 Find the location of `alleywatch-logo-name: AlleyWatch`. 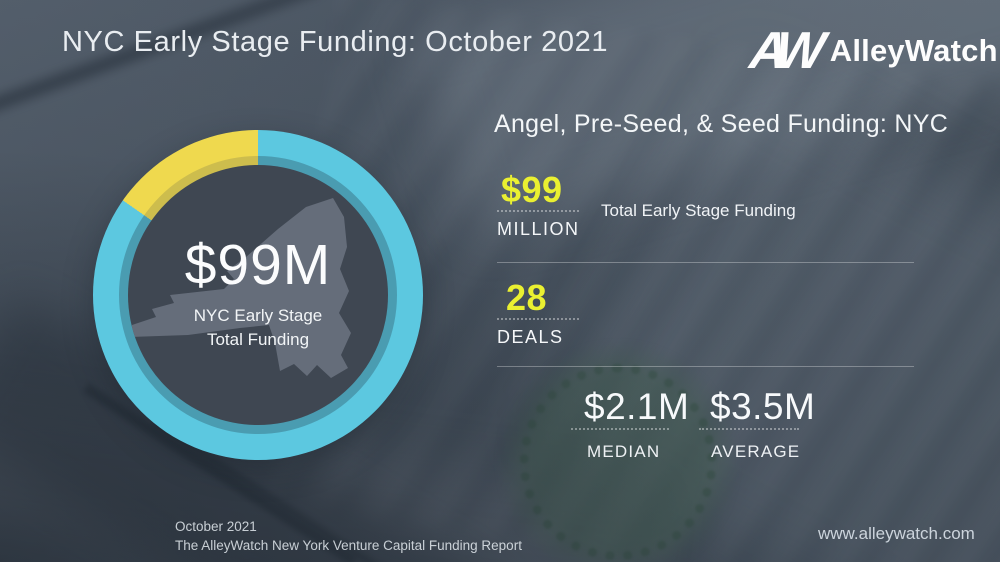

alleywatch-logo-name: AlleyWatch is located at coordinates (913, 50).